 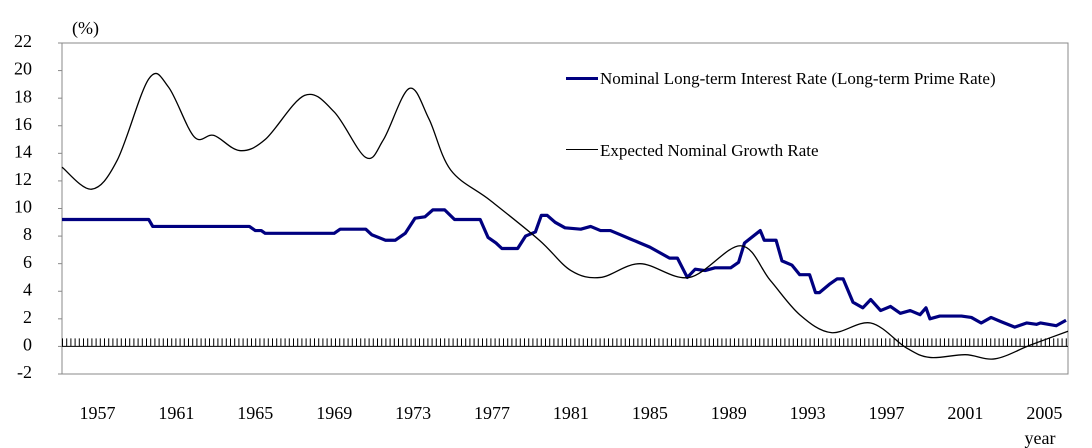 What do you see at coordinates (492, 413) in the screenshot?
I see `x-tick-label: 1977` at bounding box center [492, 413].